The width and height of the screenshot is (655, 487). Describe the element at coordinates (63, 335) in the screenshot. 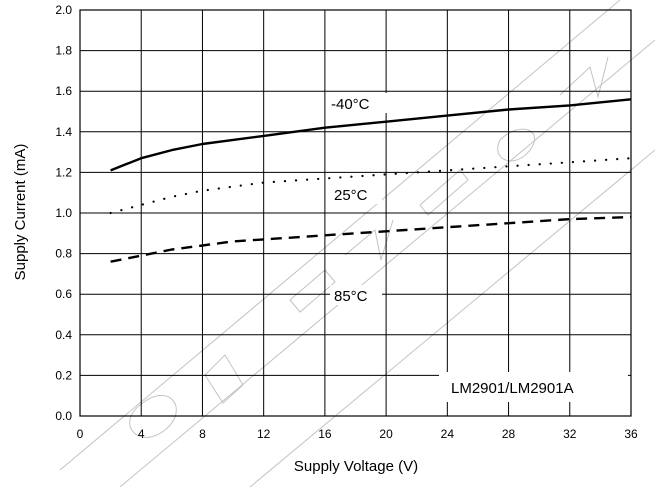

I see `y-tick-label: 0.4` at that location.